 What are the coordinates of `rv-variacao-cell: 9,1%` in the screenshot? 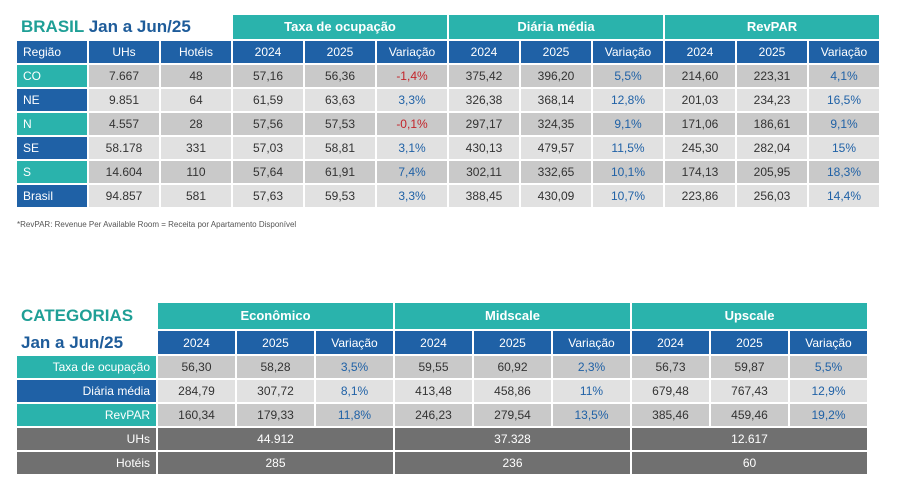 It's located at (844, 124).